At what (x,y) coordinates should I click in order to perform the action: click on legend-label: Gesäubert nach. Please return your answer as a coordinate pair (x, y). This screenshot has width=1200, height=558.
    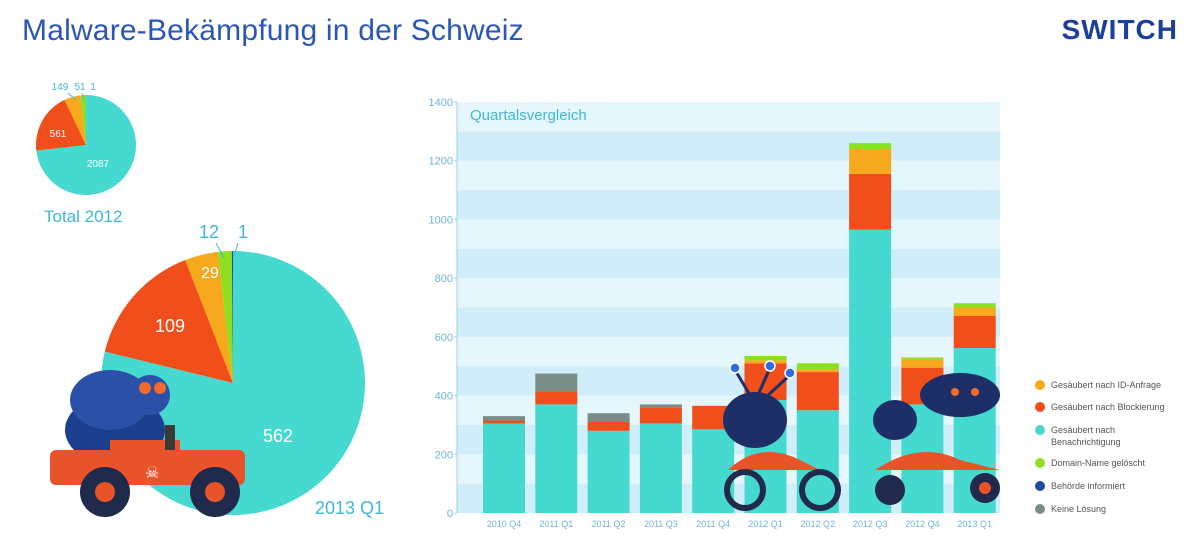
    Looking at the image, I should click on (1083, 430).